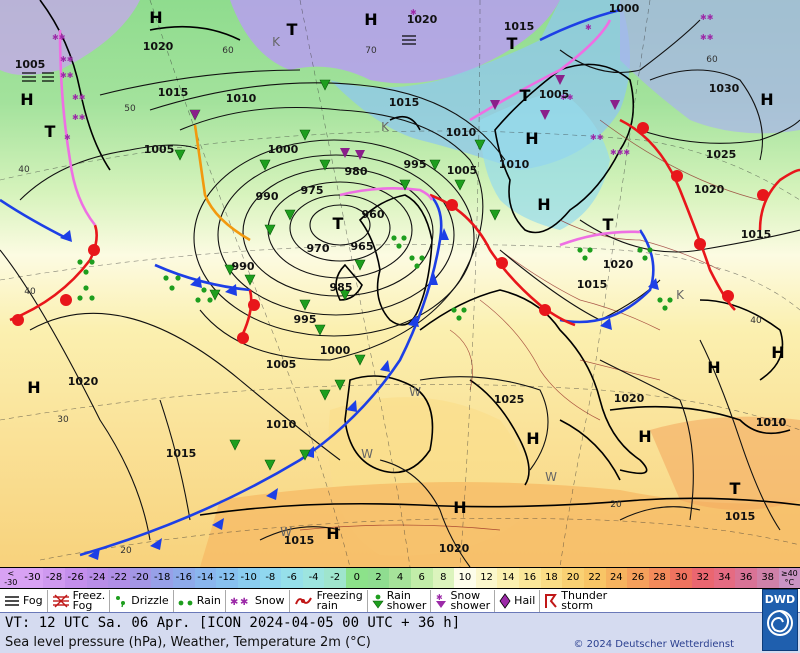  Describe the element at coordinates (789, 578) in the screenshot. I see `colorbar-cell-max: ≥40 °C` at that location.